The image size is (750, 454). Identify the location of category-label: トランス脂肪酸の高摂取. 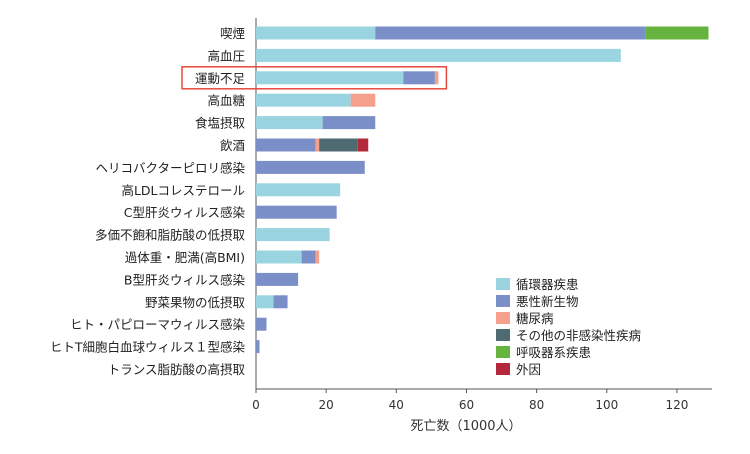
(177, 369).